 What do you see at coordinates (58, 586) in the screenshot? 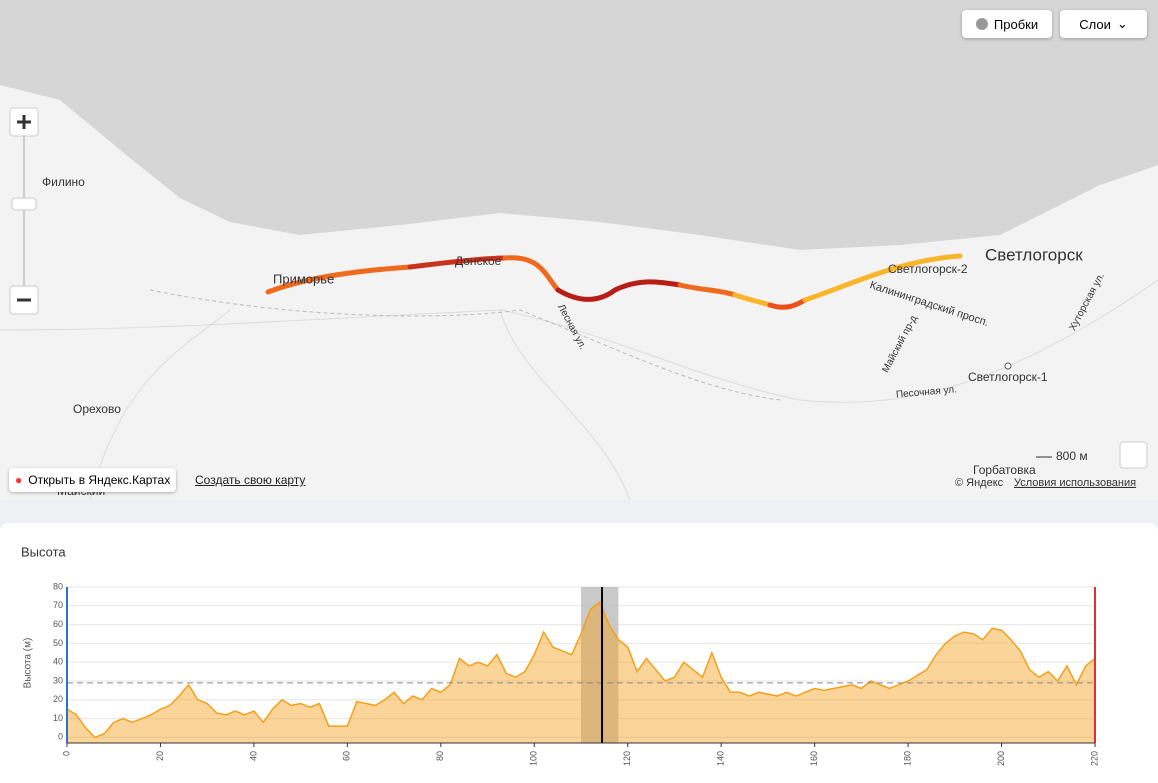
I see `y-tick-label: 80` at bounding box center [58, 586].